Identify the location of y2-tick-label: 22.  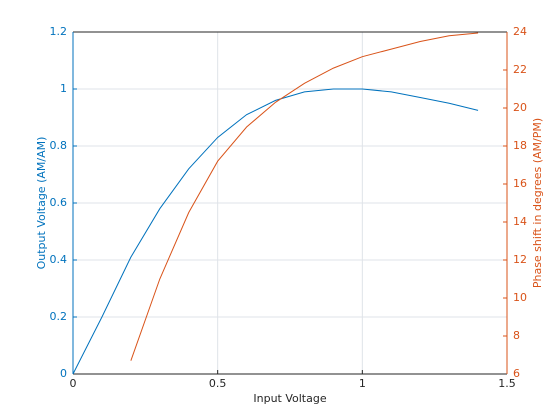
(520, 69).